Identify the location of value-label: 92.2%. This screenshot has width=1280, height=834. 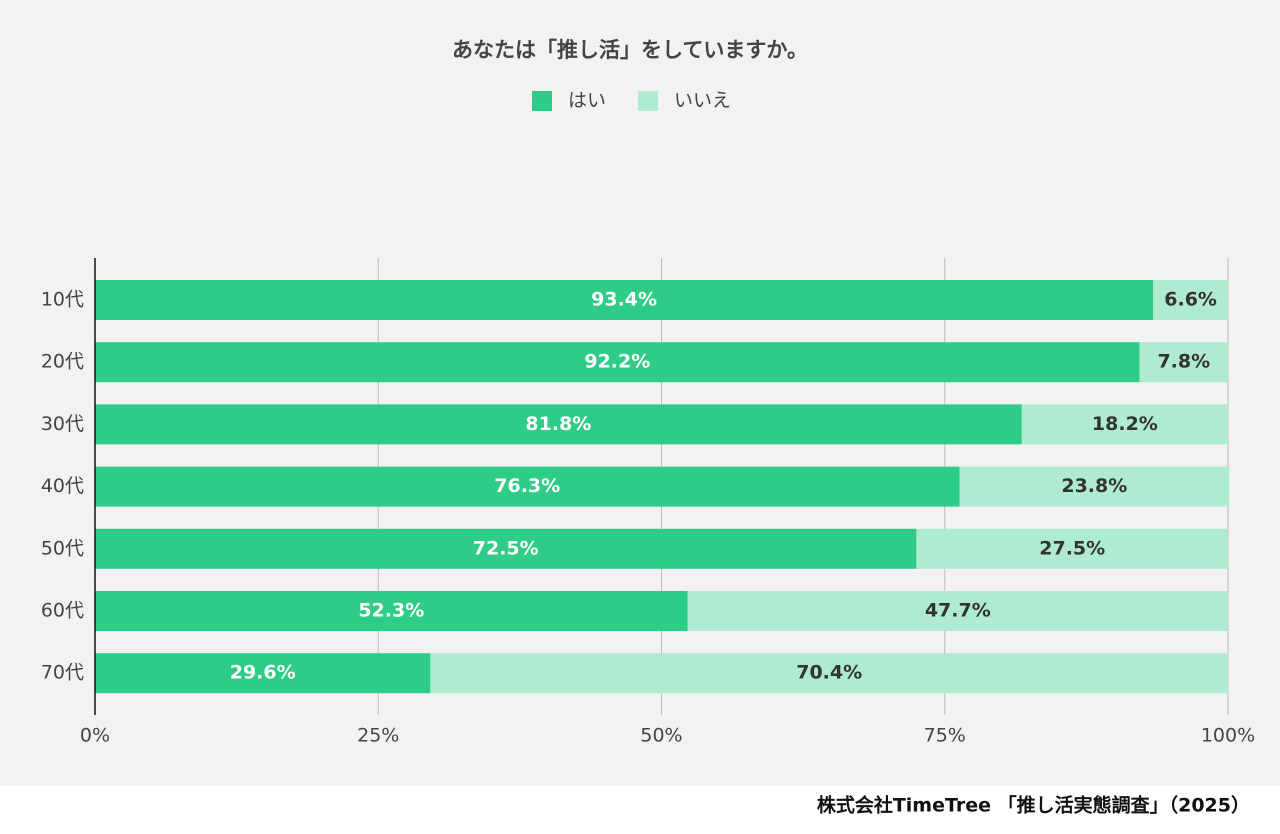
(617, 362).